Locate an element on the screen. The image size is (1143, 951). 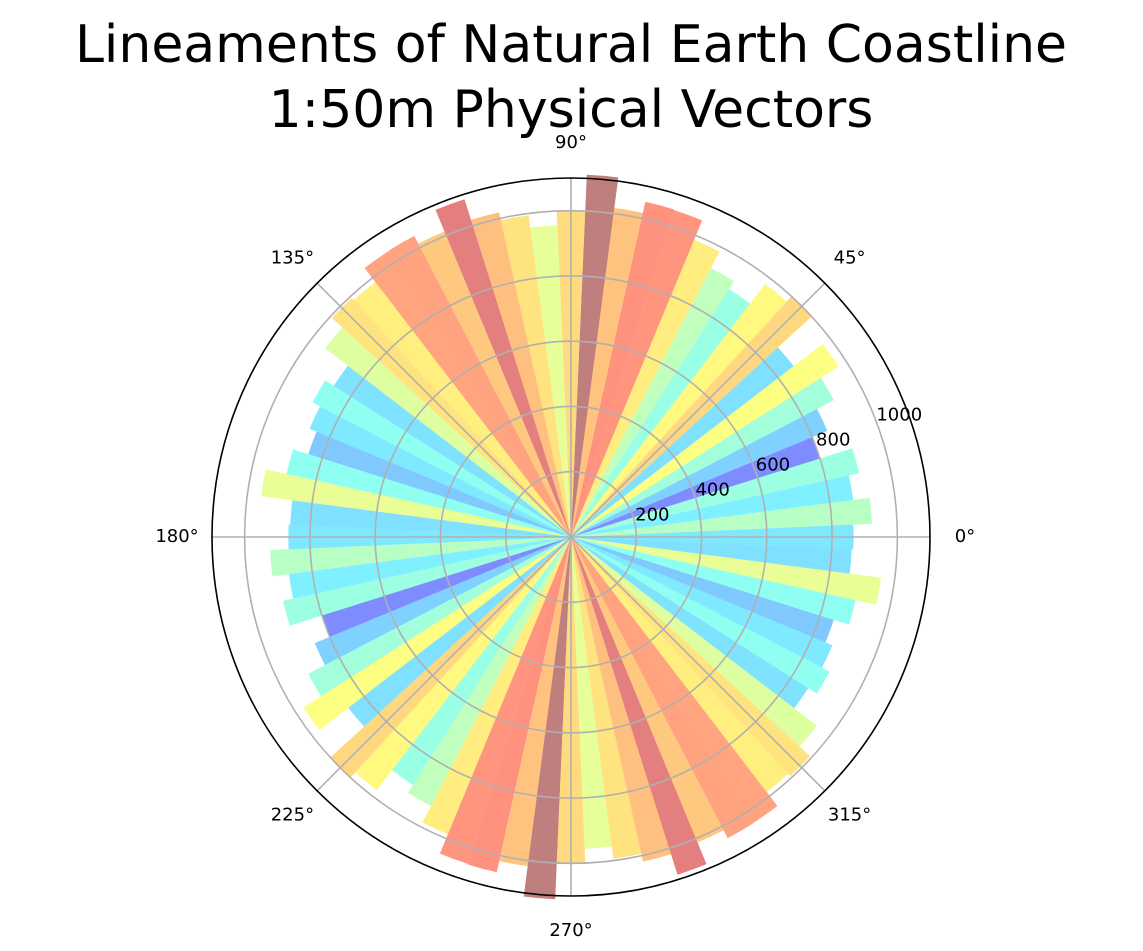
bar-35-b is located at coordinates (437, 634).